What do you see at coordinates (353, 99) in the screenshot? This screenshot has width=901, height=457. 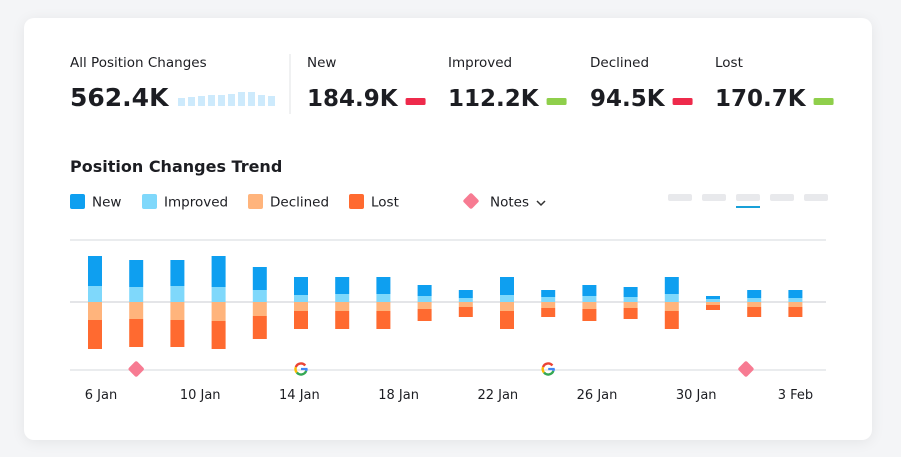 I see `kpi-value: 184.9K` at bounding box center [353, 99].